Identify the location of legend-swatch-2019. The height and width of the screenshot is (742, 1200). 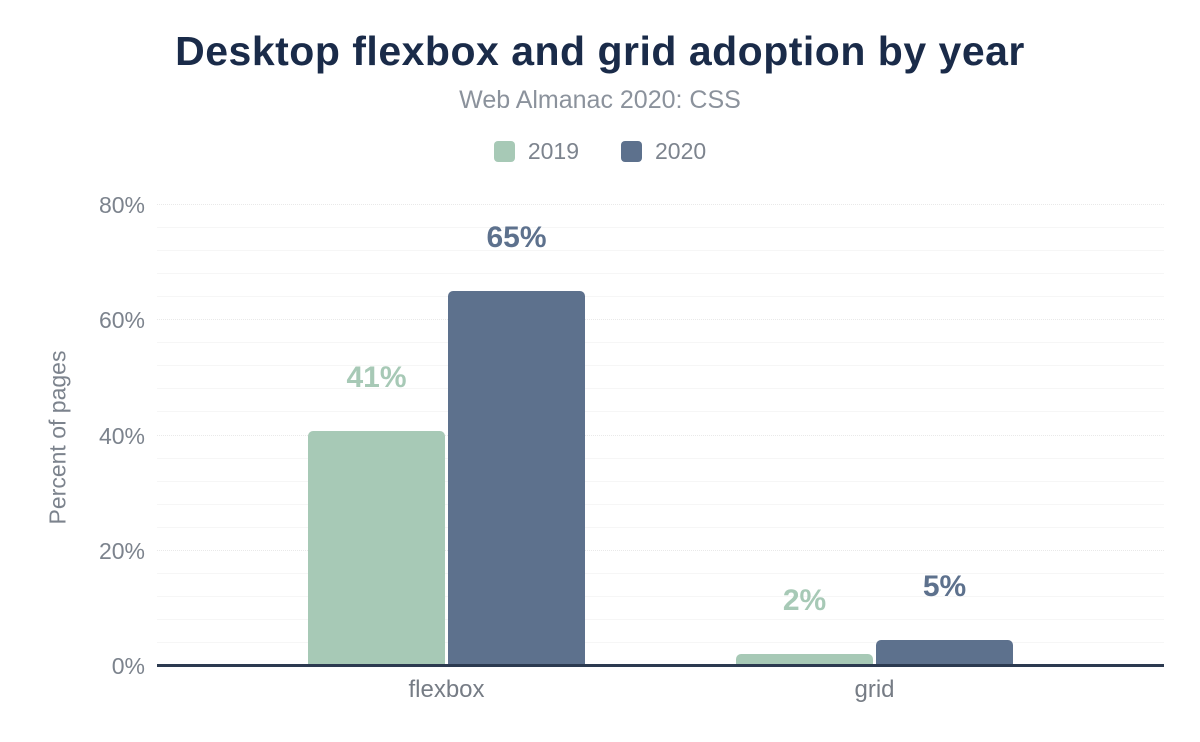
(504, 151).